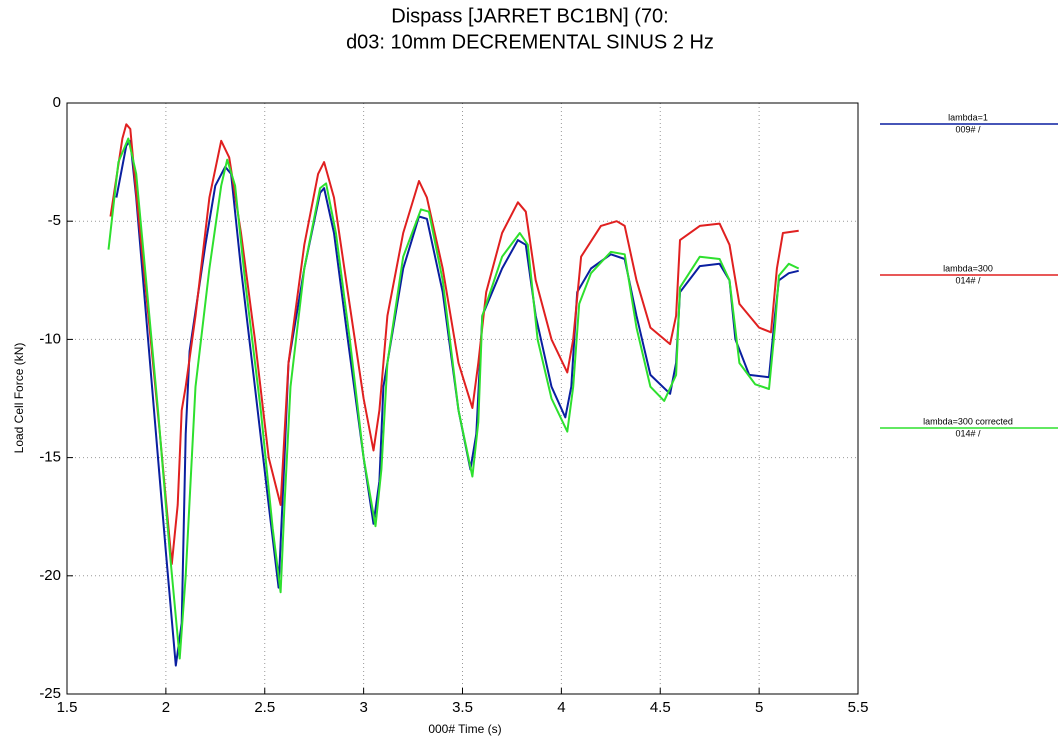 This screenshot has height=743, width=1060. Describe the element at coordinates (462, 707) in the screenshot. I see `x-tick-label: 3.5` at that location.